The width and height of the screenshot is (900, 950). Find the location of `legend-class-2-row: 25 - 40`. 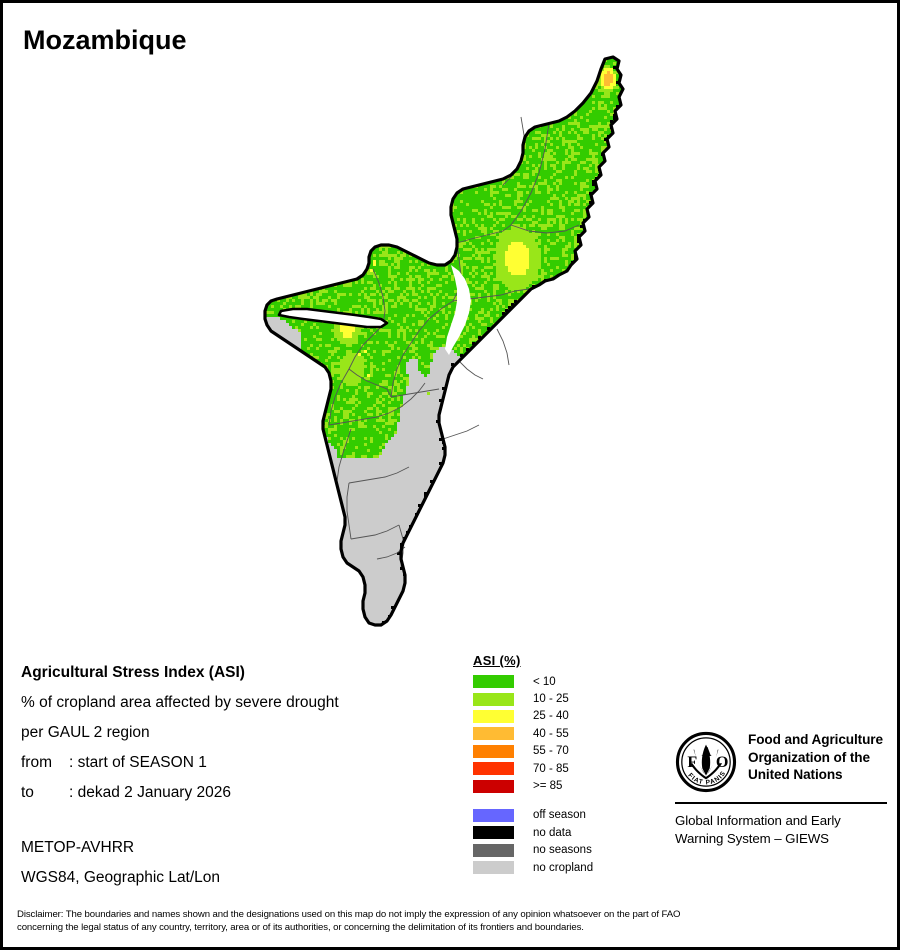

legend-class-2-row: 25 - 40 is located at coordinates (532, 716).